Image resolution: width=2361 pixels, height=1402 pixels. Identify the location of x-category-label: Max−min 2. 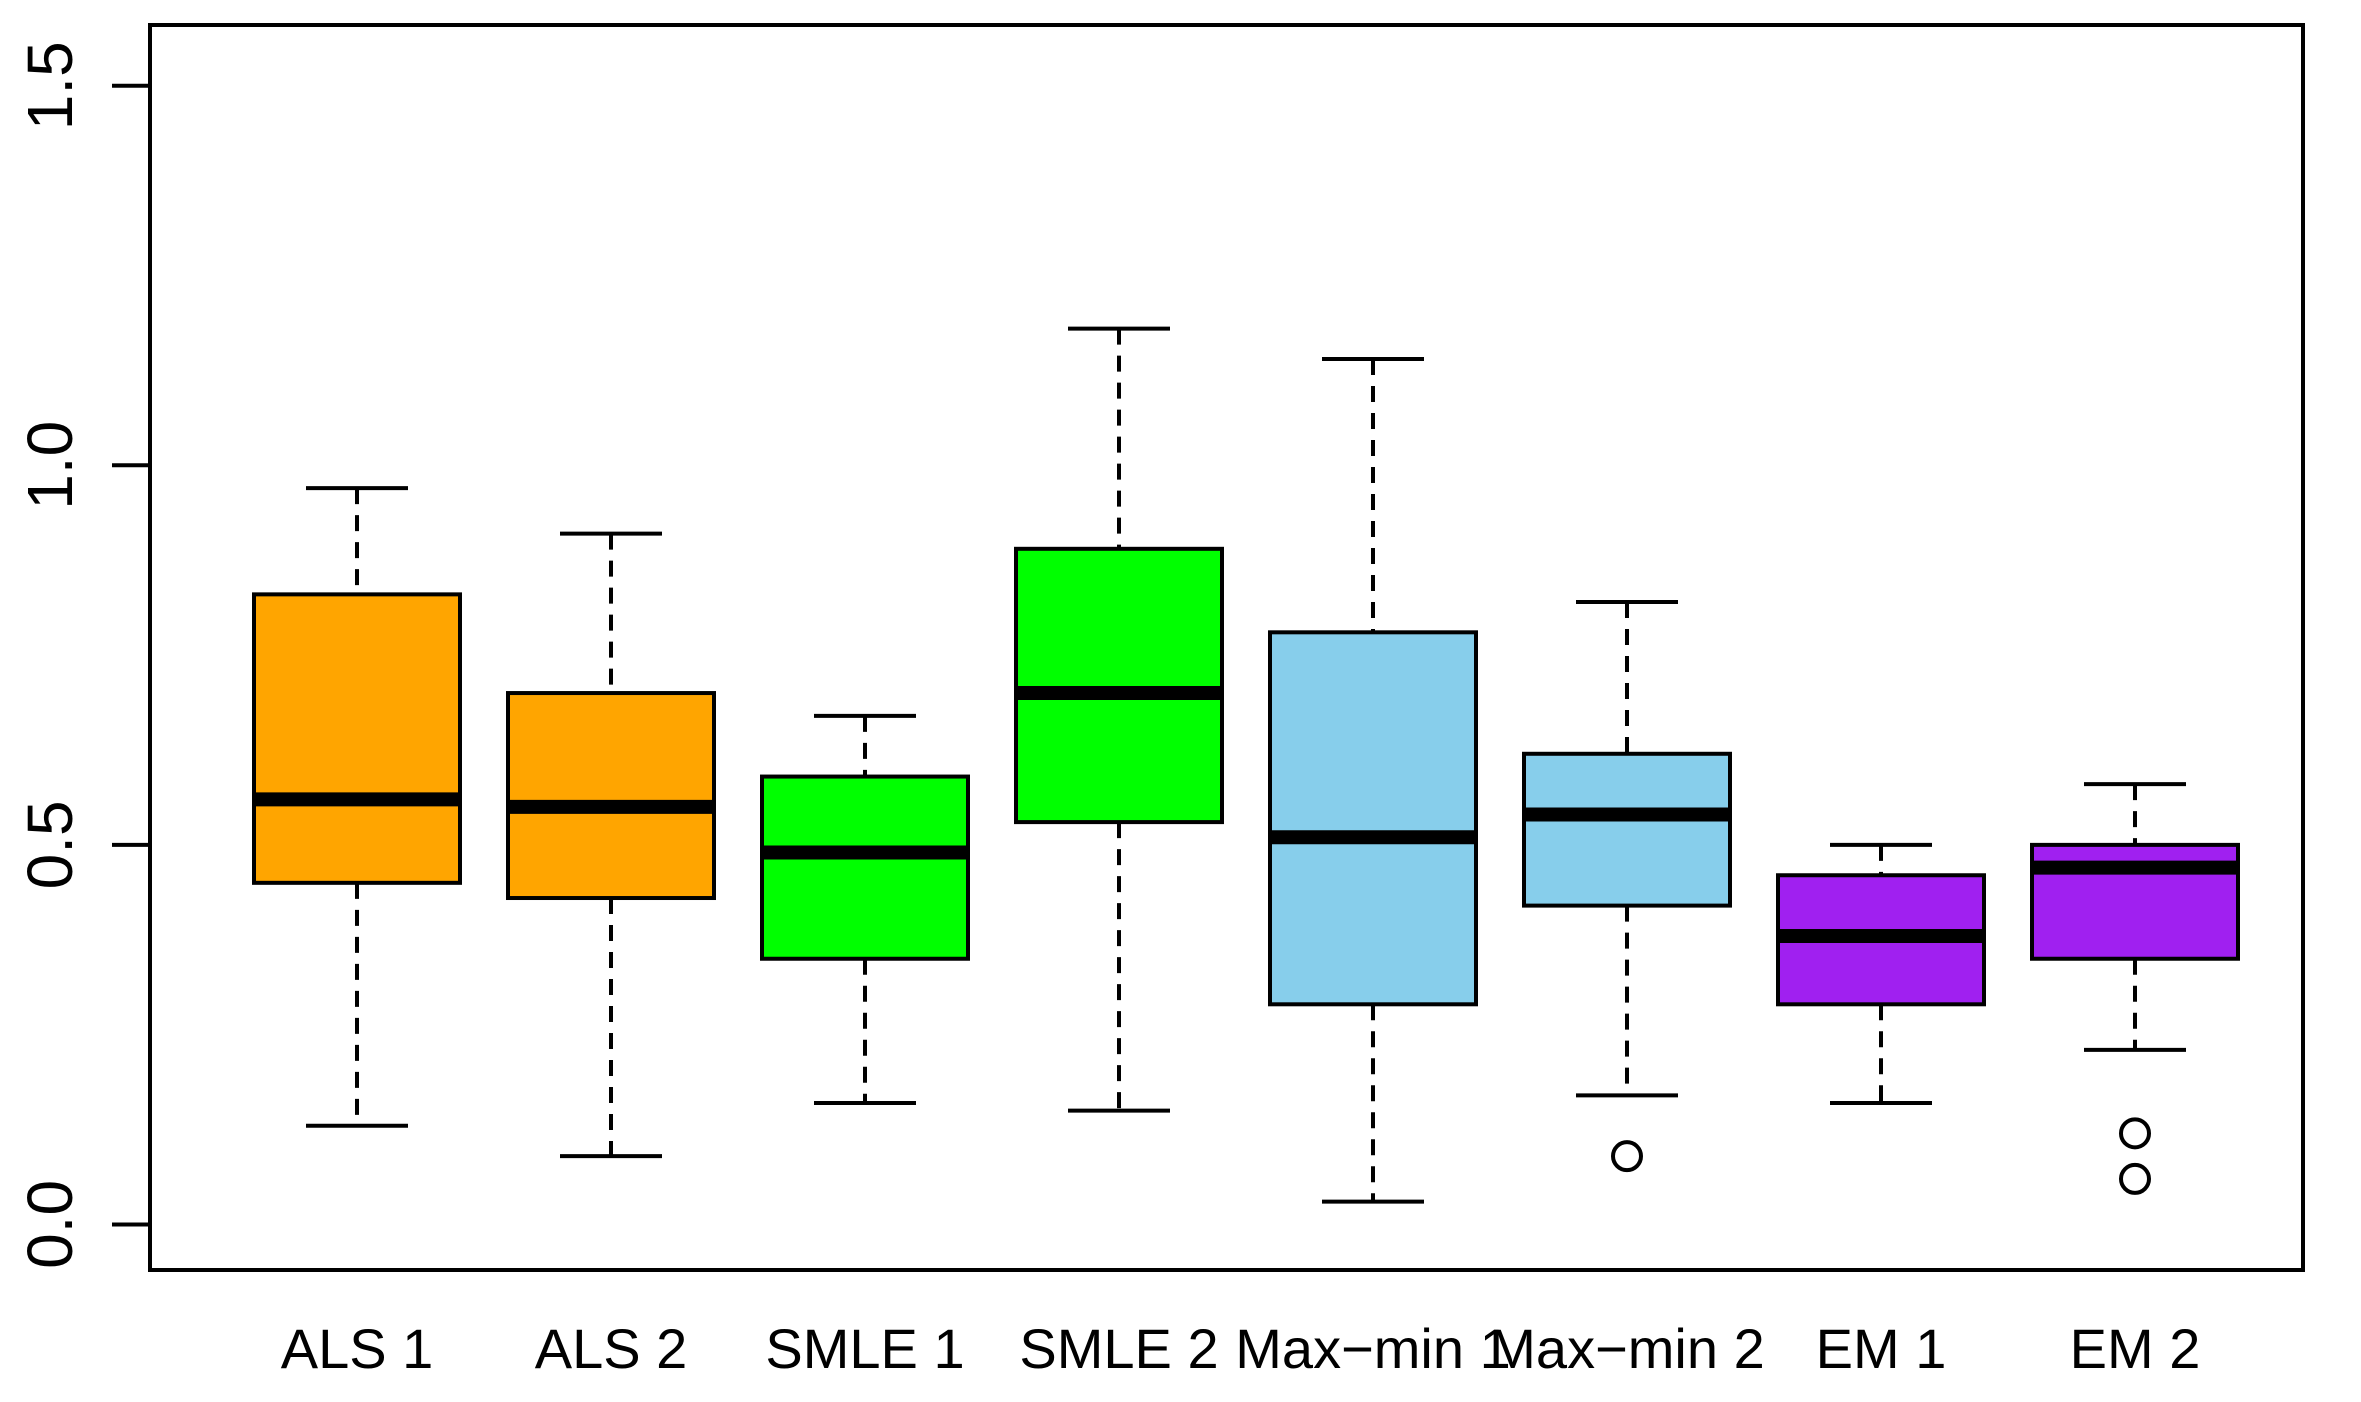
(1626, 1348).